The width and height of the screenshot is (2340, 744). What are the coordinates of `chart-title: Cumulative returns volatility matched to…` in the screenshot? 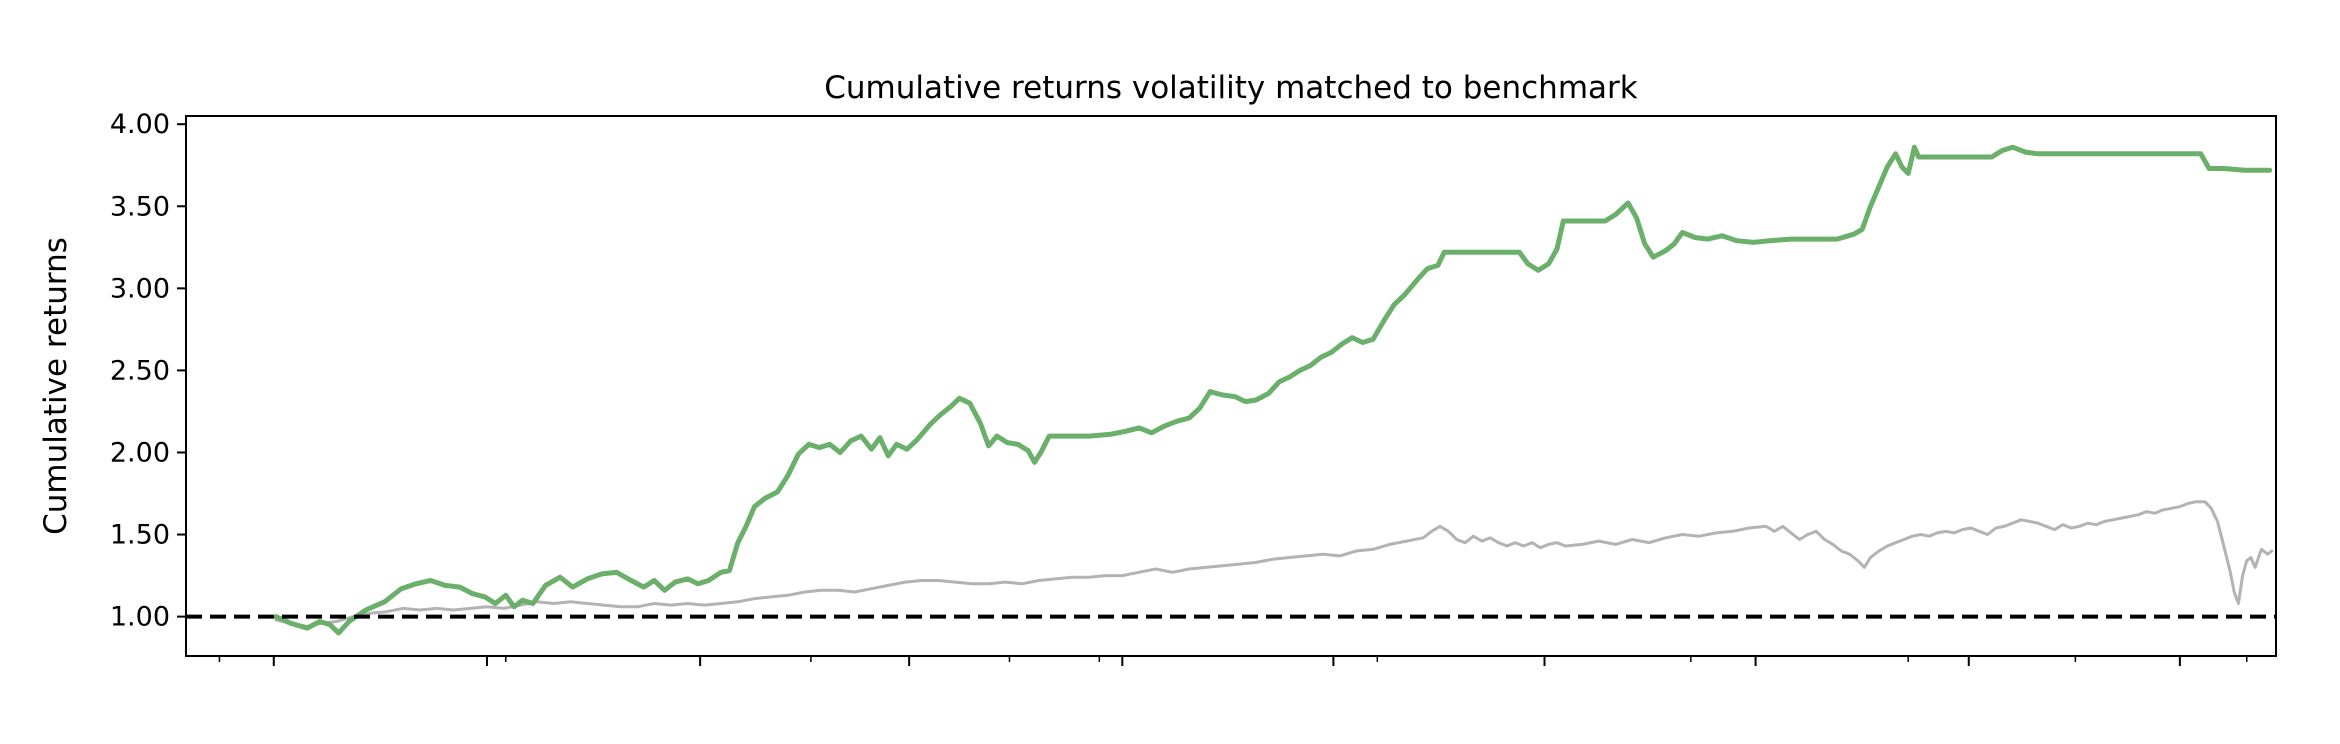 It's located at (1230, 88).